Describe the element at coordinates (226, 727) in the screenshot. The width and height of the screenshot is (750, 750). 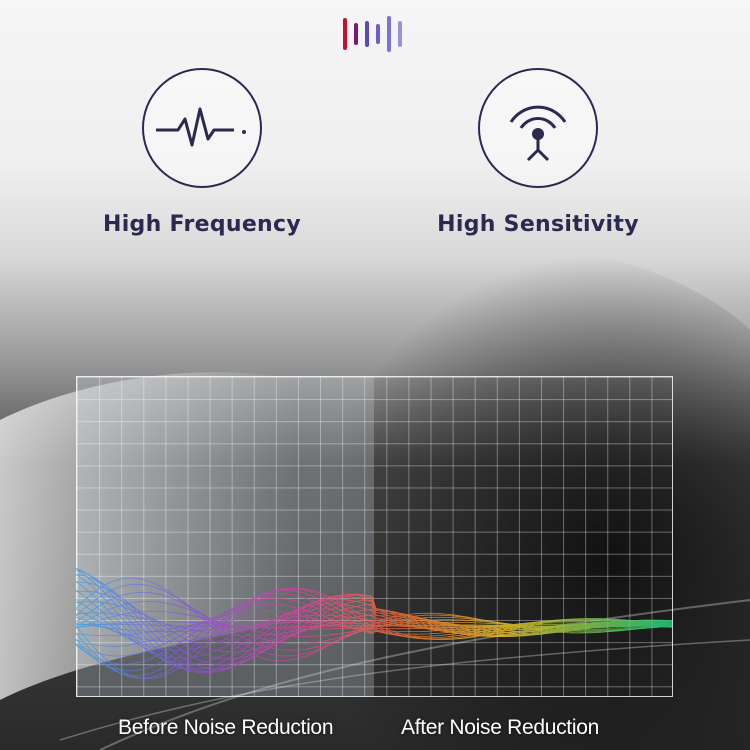
I see `before-noise-reduction-label: Before Noise Reduction` at that location.